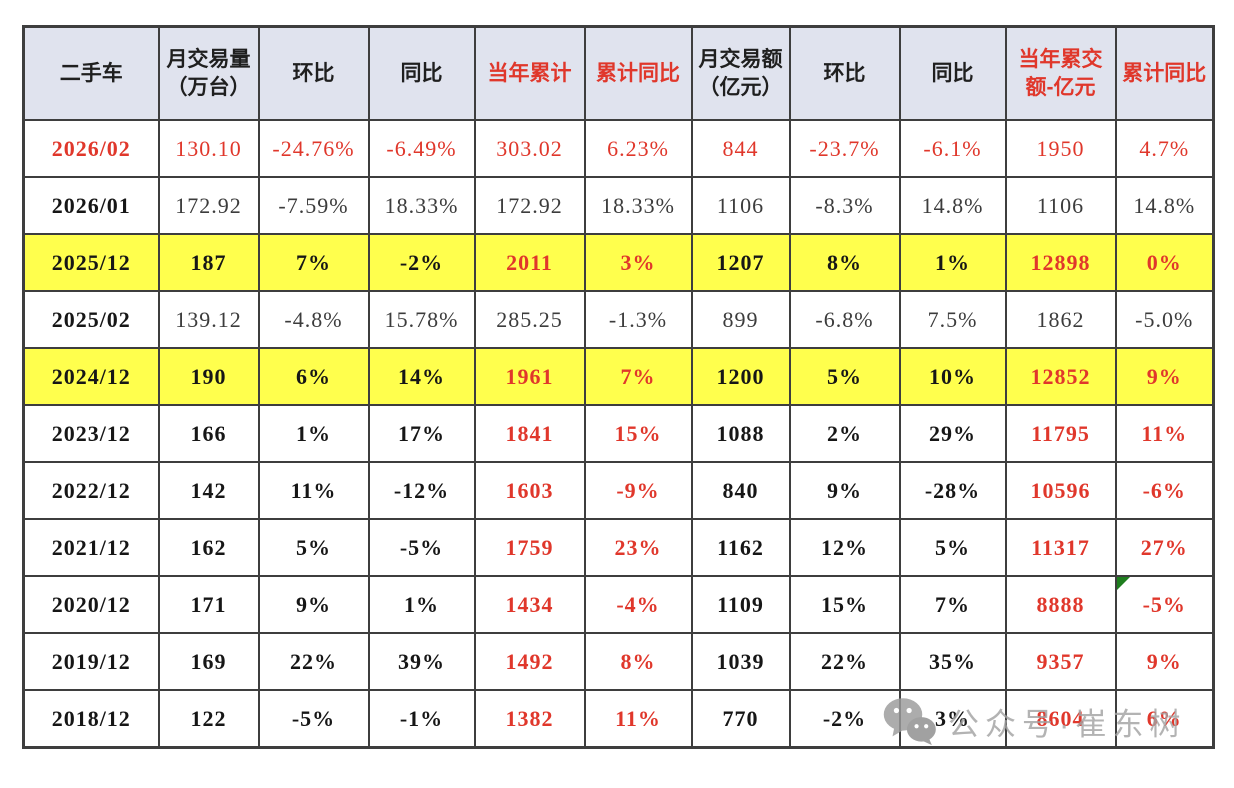 This screenshot has height=788, width=1234. What do you see at coordinates (313, 205) in the screenshot?
I see `data-cell: -7.59%` at bounding box center [313, 205].